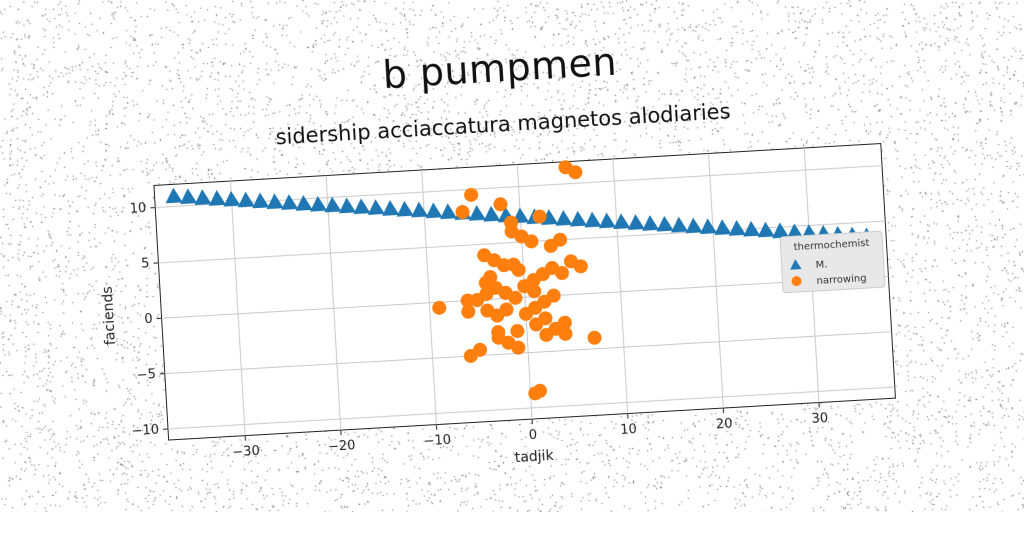  What do you see at coordinates (342, 446) in the screenshot?
I see `x-tick-label: −20` at bounding box center [342, 446].